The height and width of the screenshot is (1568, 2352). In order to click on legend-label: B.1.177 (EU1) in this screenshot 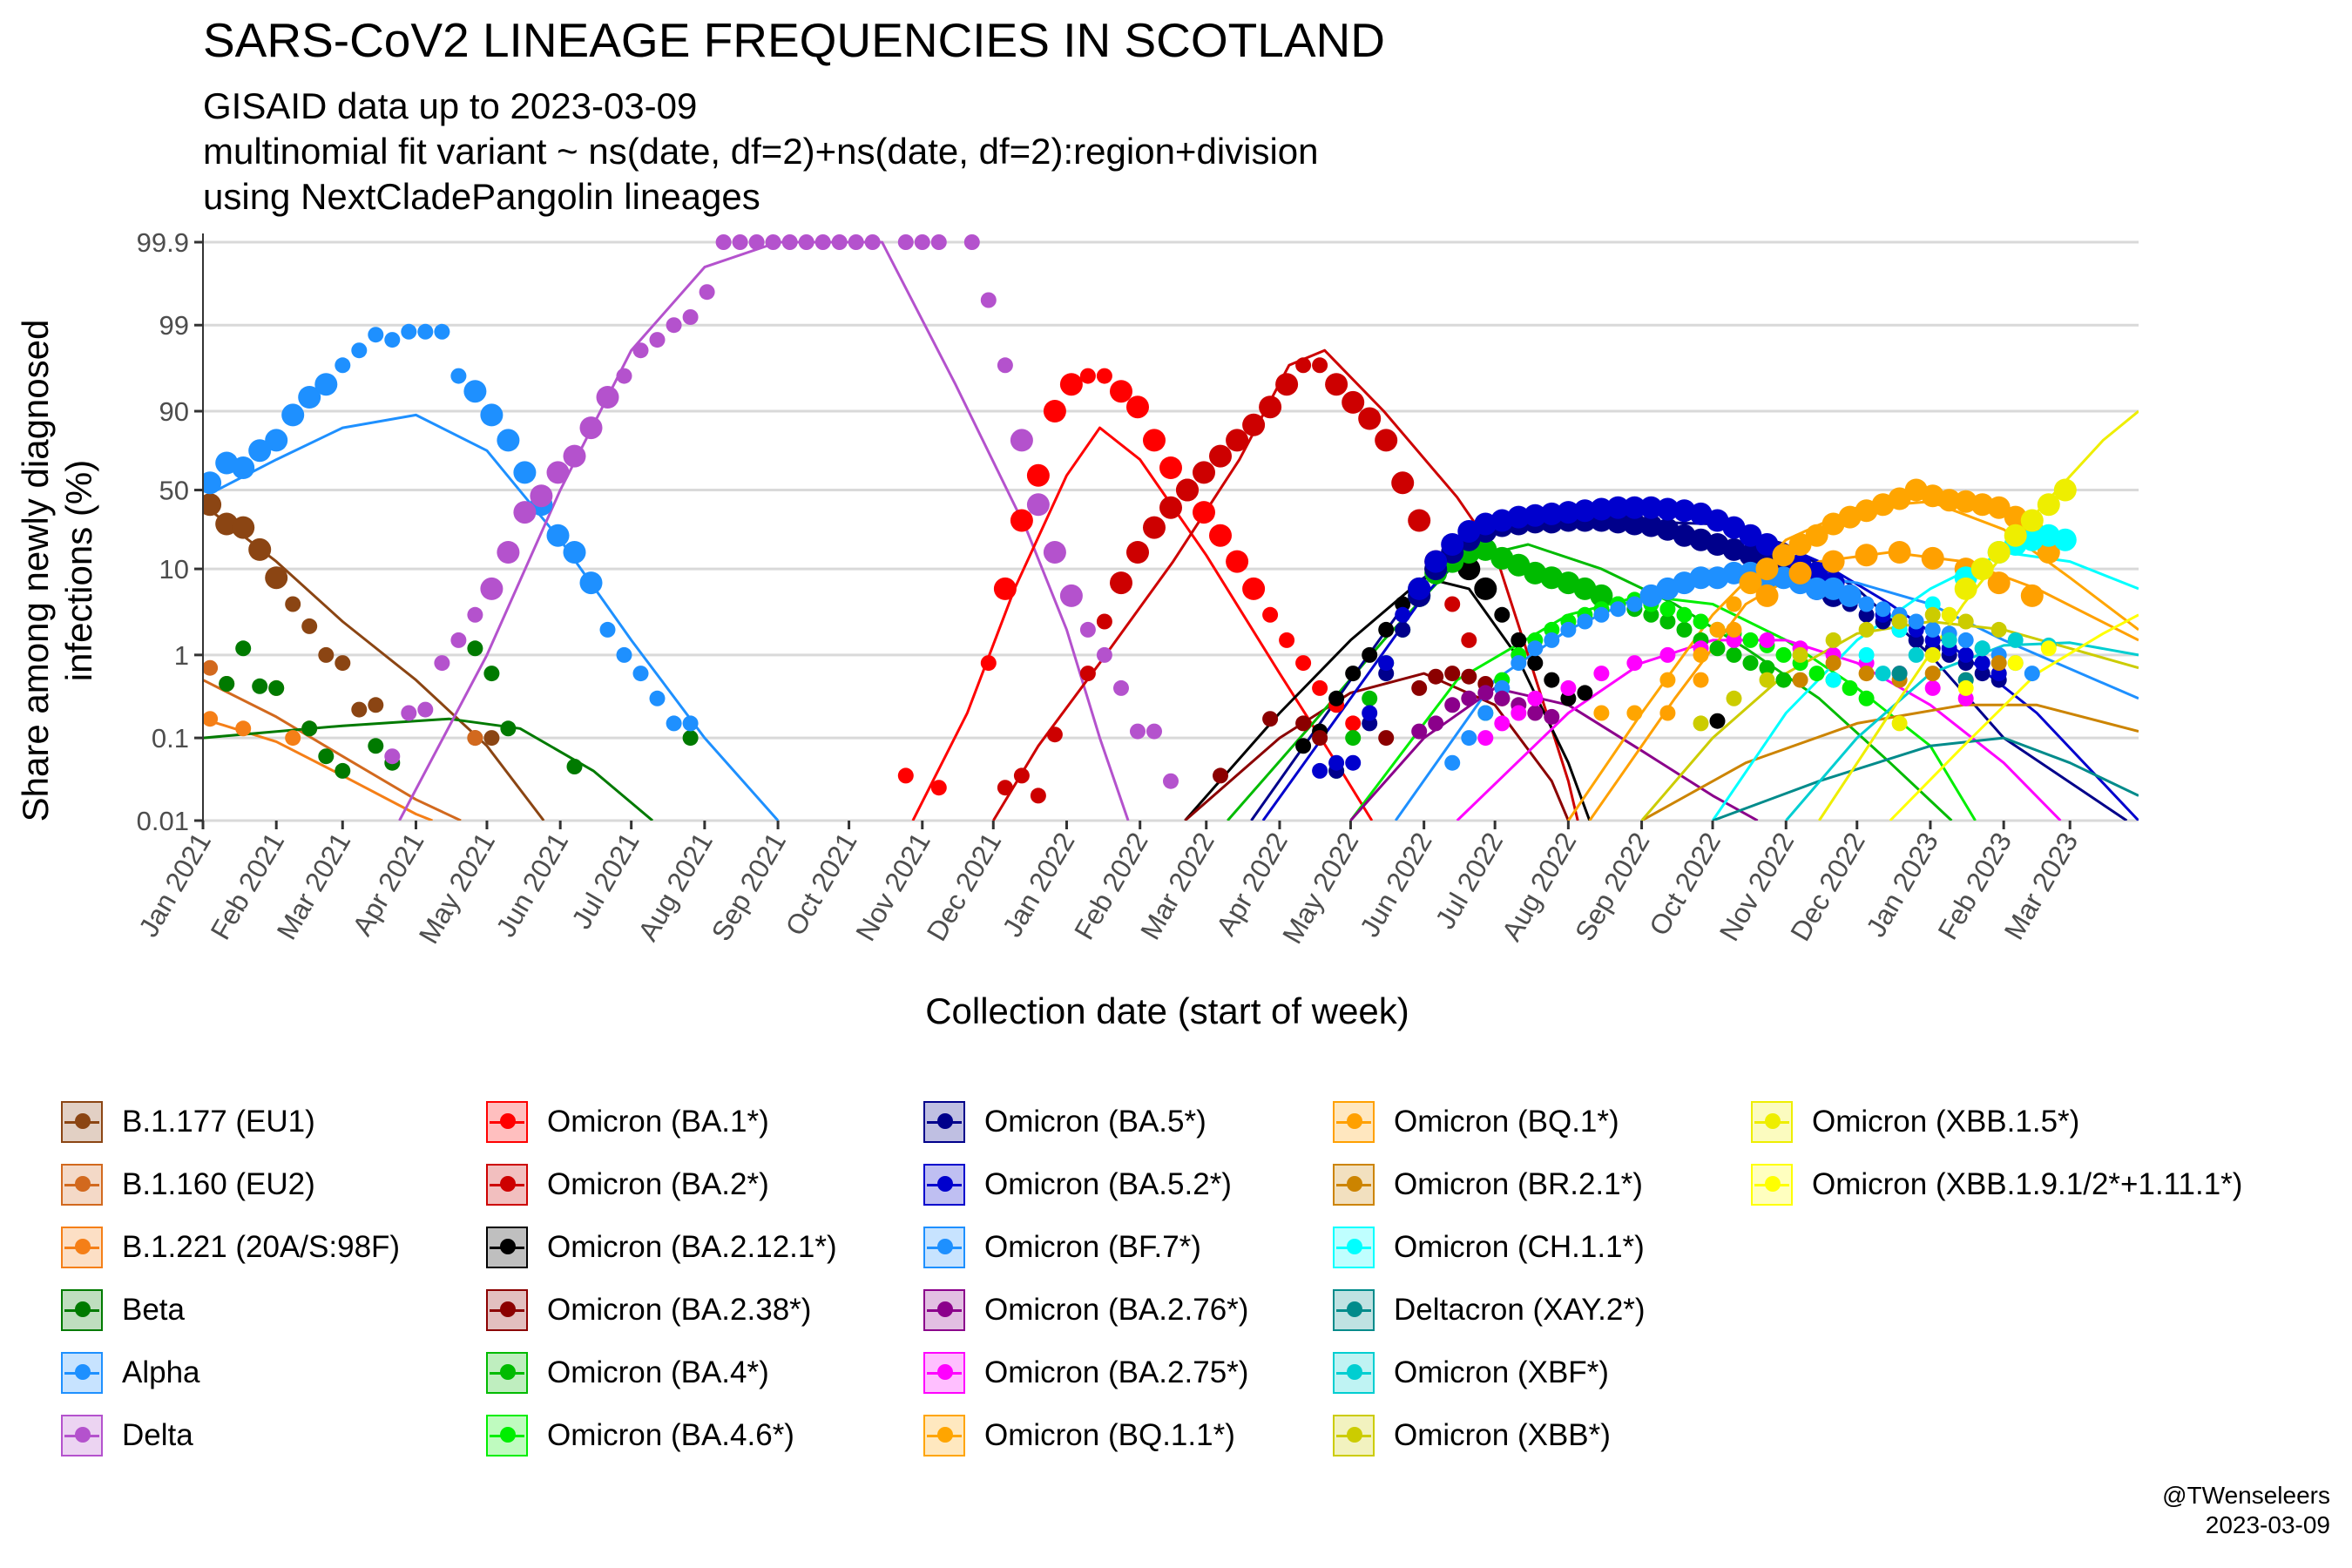, I will do `click(218, 1122)`.